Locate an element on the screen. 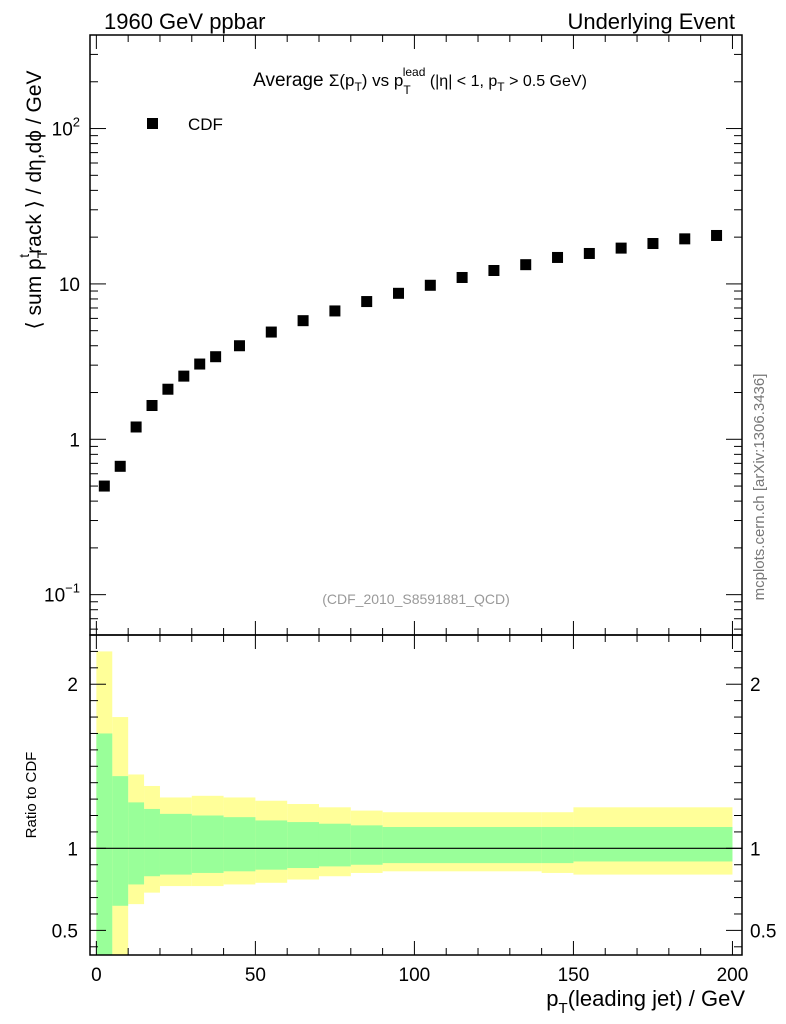  main-ytick-label-base-3: 10 is located at coordinates (62, 130).